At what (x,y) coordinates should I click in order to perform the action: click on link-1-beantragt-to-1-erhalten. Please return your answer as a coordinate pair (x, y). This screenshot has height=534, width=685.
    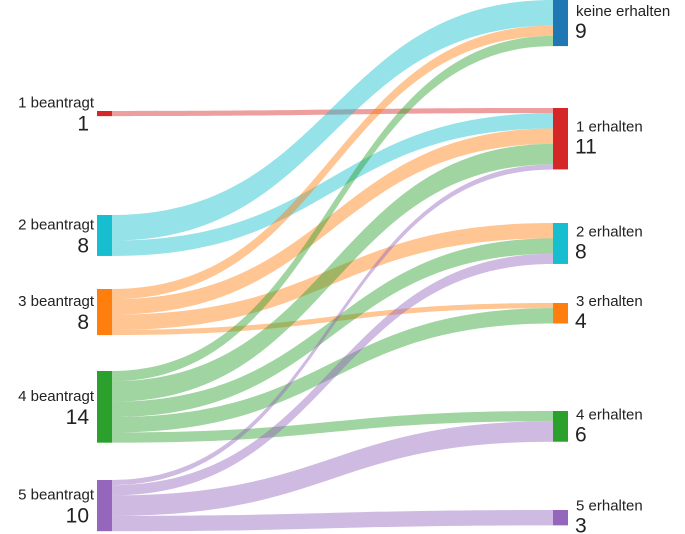
    Looking at the image, I should click on (332, 112).